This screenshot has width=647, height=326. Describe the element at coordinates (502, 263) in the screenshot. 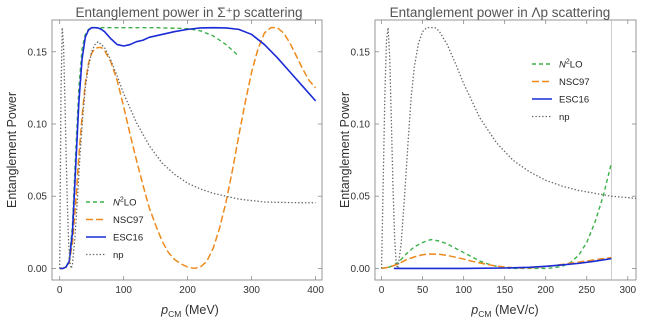

I see `series-line-esc16` at that location.